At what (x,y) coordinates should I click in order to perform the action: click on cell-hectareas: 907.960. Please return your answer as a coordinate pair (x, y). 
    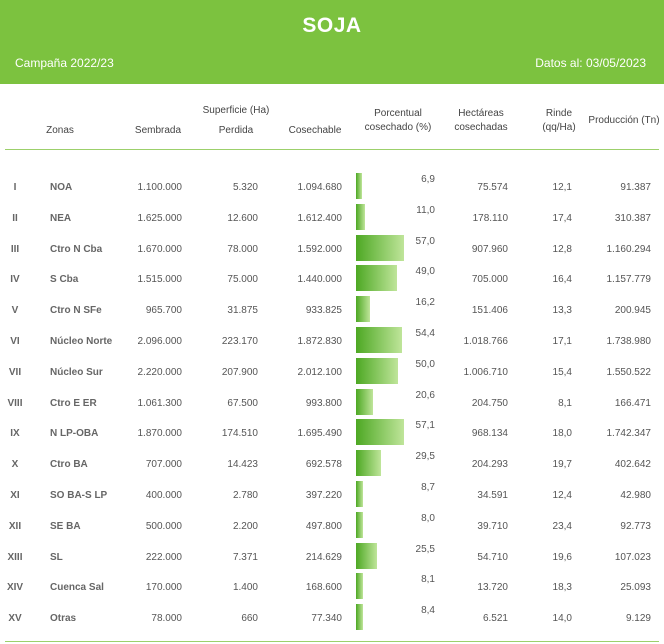
    Looking at the image, I should click on (489, 249).